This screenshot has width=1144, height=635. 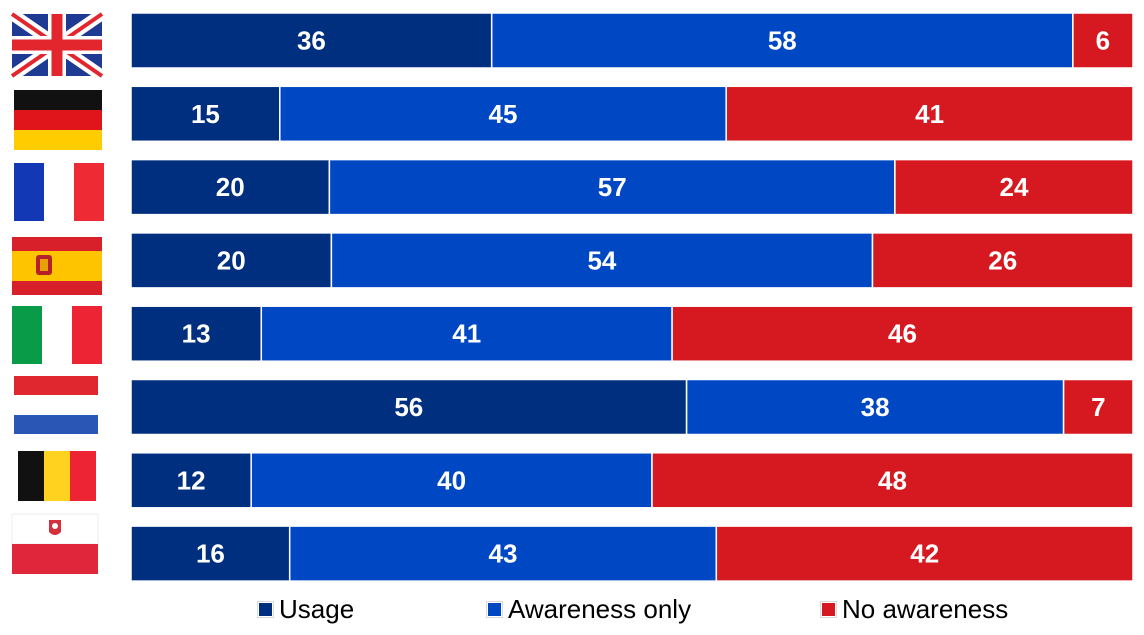 I want to click on united-kingdom-flag-icon, so click(x=57, y=45).